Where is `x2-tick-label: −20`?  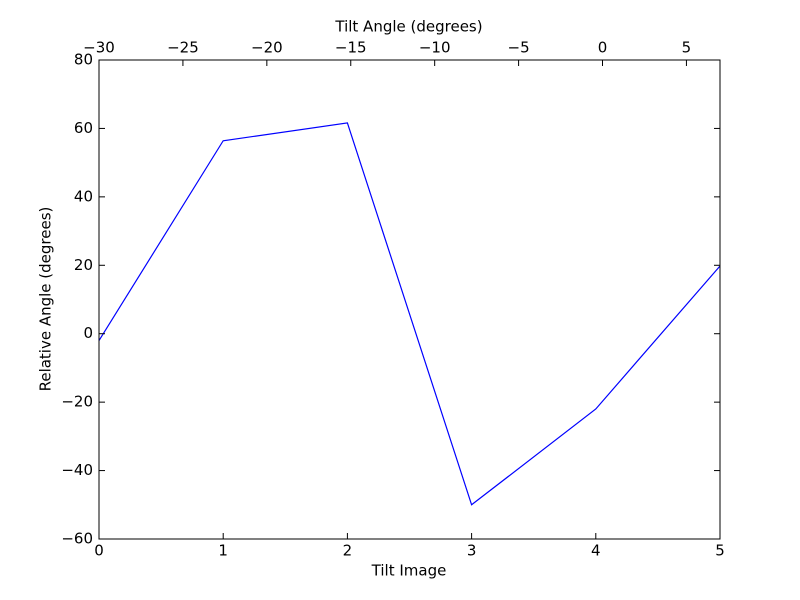 x2-tick-label: −20 is located at coordinates (267, 48).